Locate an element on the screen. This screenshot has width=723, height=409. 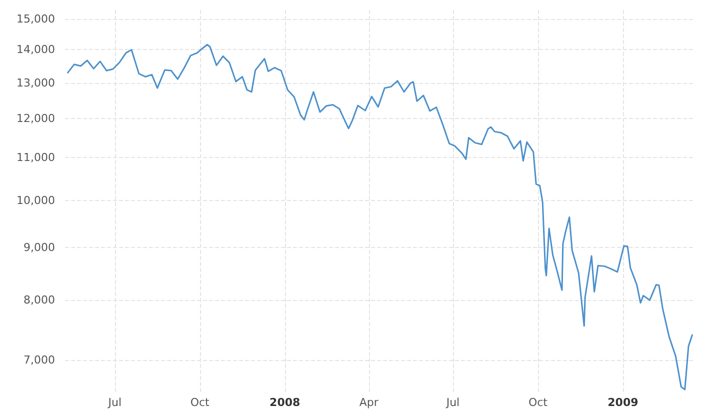
y-tick-label: 12,000 is located at coordinates (35, 119).